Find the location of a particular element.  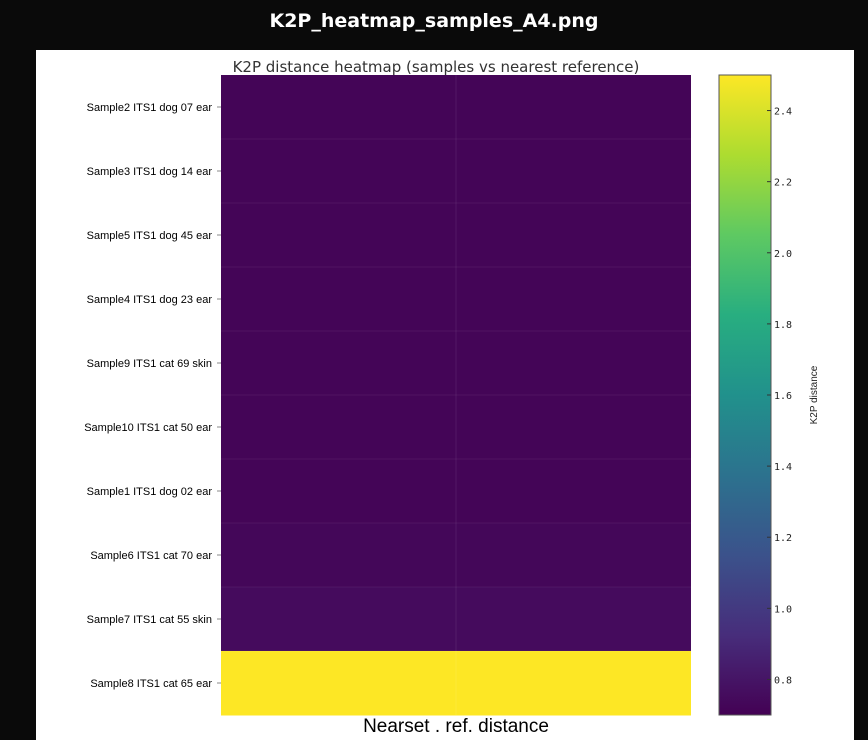

colorbar-tick-label: 1.6 is located at coordinates (783, 396).